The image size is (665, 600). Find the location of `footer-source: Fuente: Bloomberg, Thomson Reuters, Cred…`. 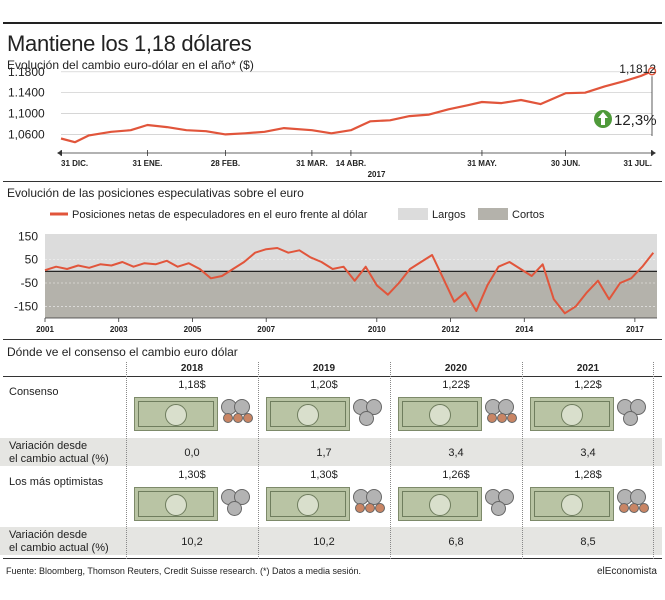

footer-source: Fuente: Bloomberg, Thomson Reuters, Cred… is located at coordinates (183, 571).